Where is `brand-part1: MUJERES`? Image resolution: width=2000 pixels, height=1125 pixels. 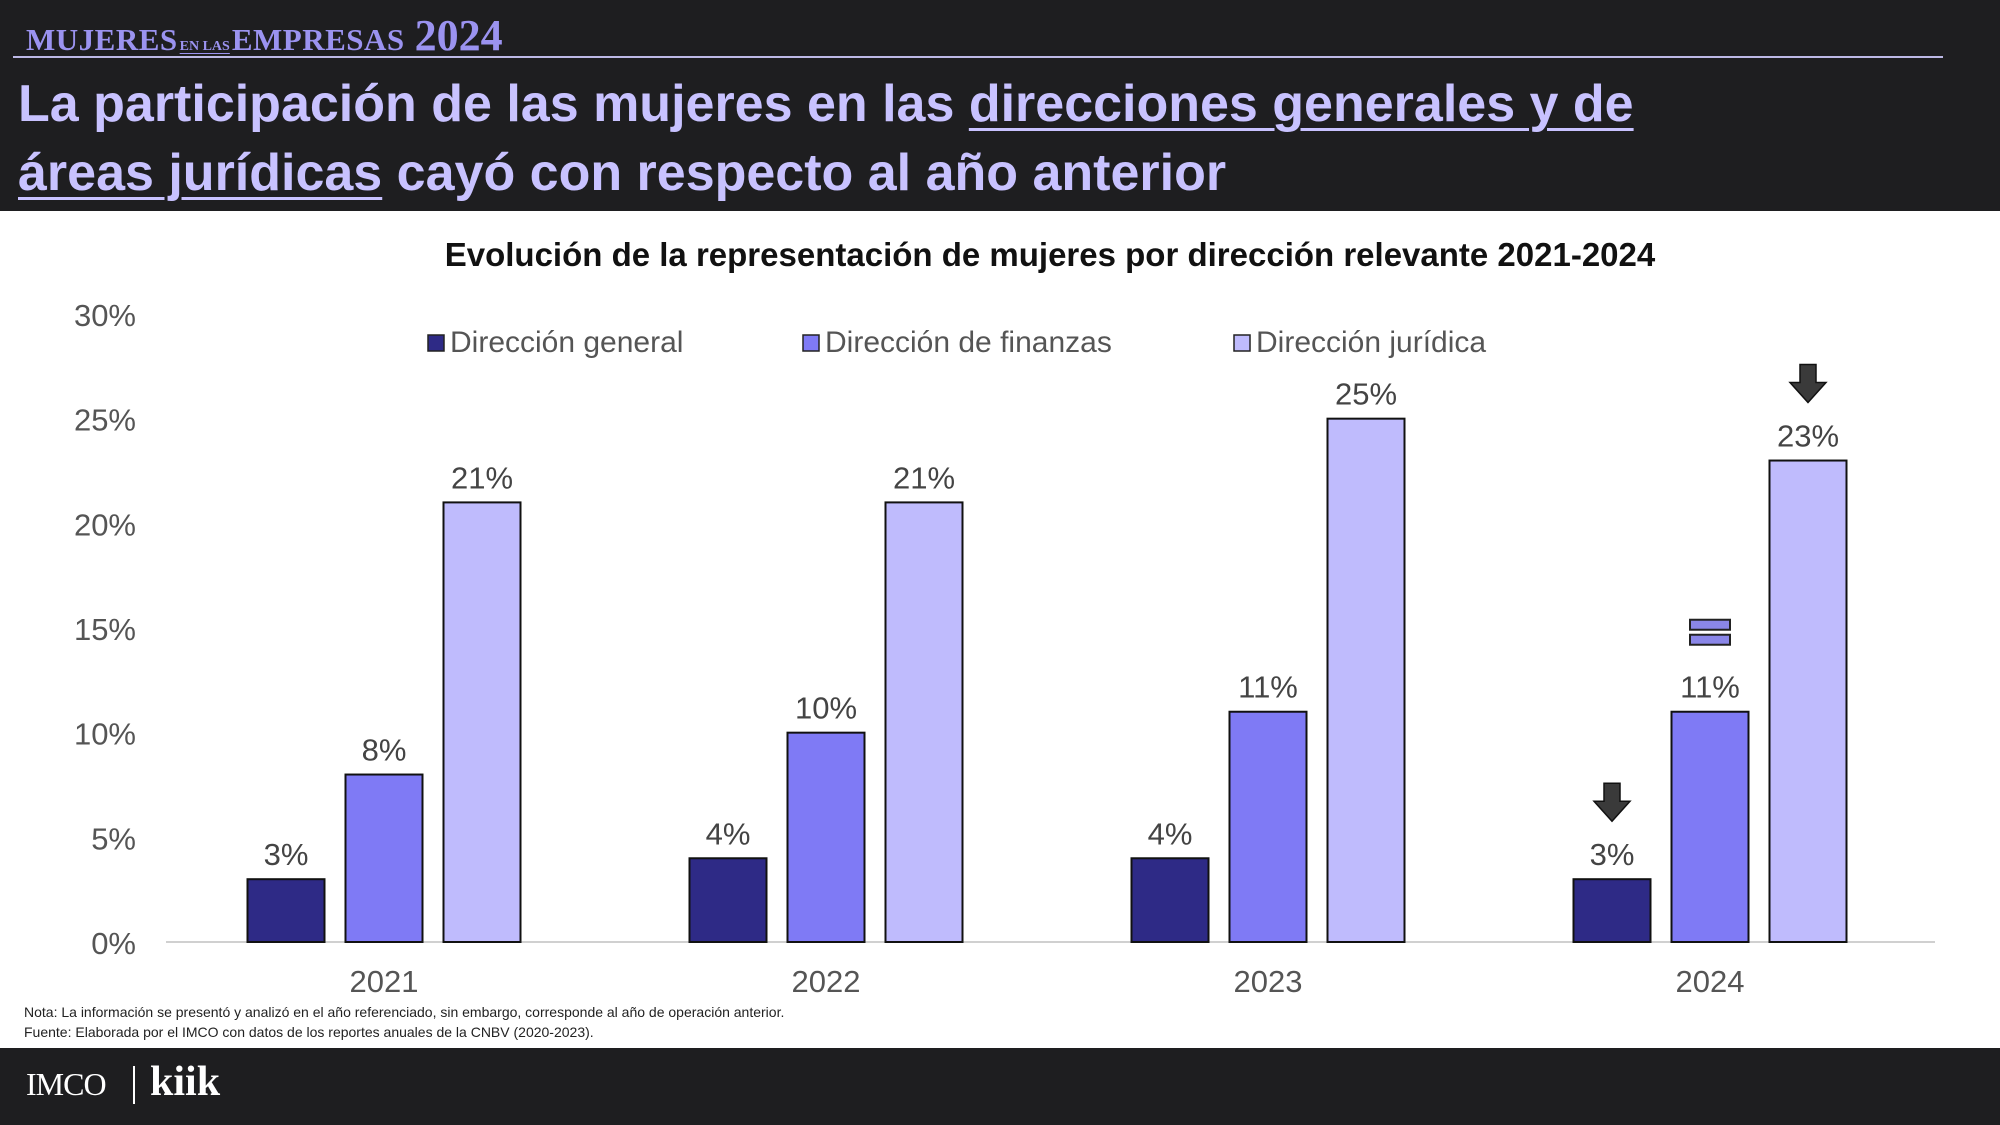
brand-part1: MUJERES is located at coordinates (102, 39).